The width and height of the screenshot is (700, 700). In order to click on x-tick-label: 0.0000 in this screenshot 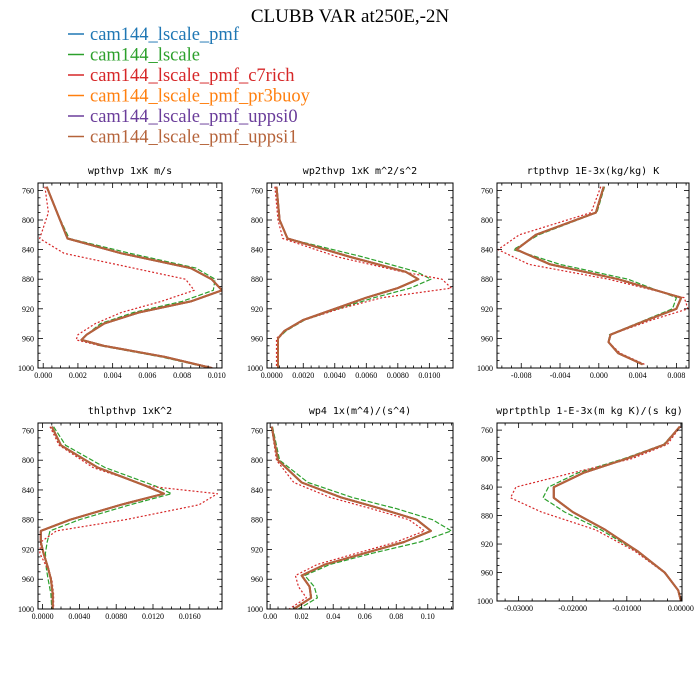, I will do `click(43, 616)`.